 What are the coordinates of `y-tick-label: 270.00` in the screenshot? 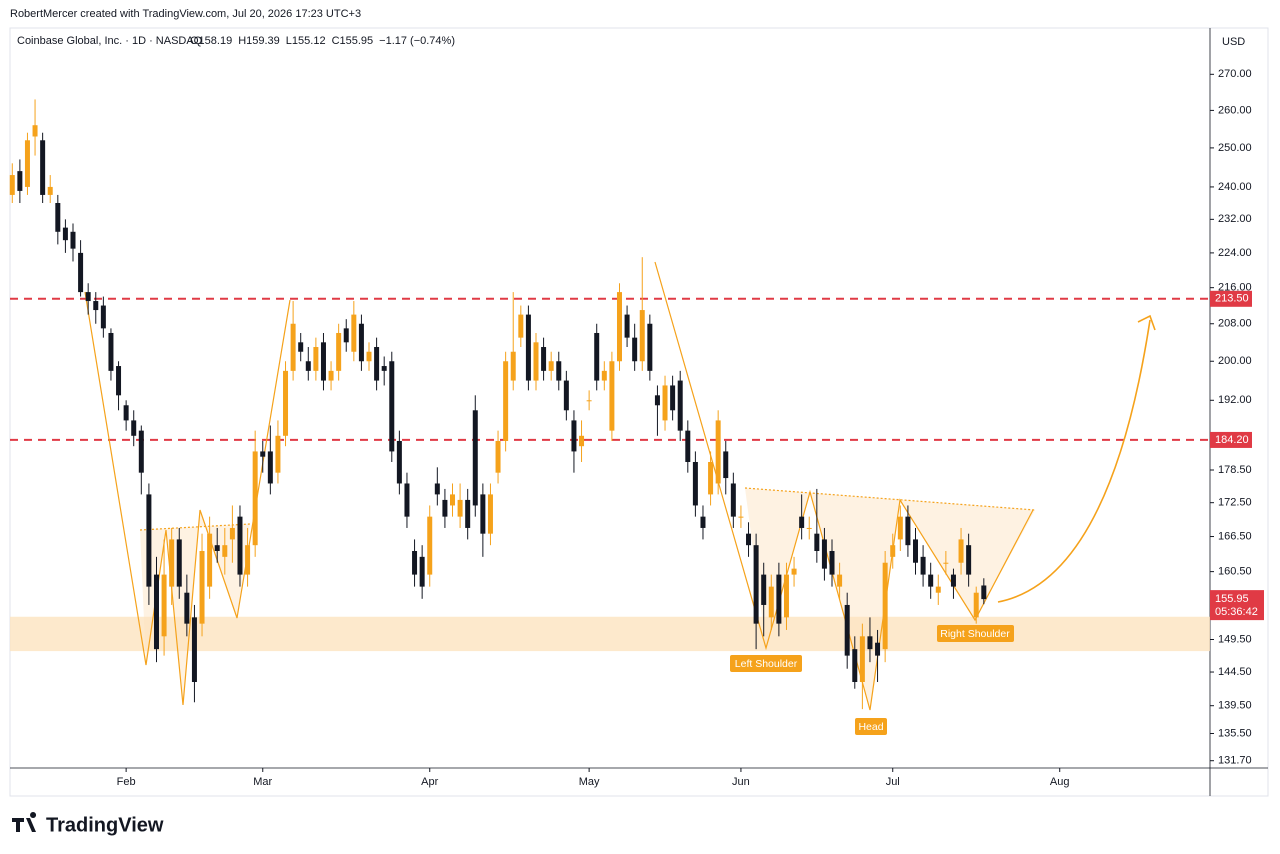 It's located at (1235, 74).